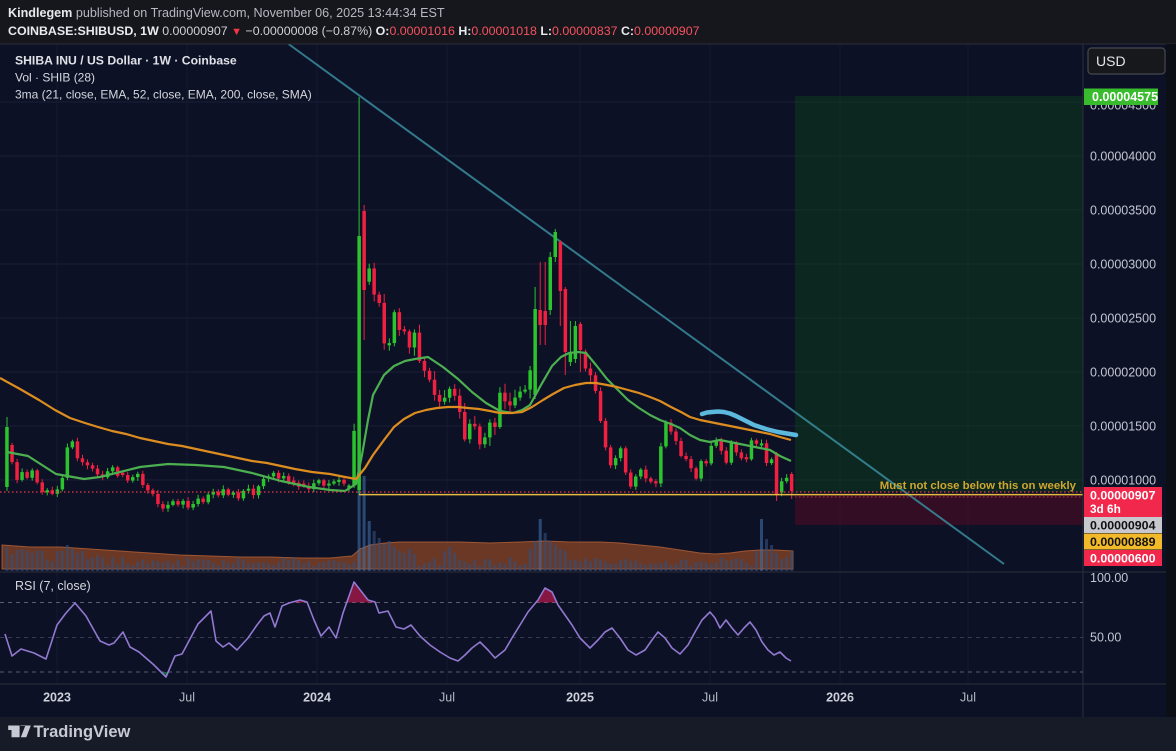  I want to click on svg-text: 0.00001000, so click(1123, 481).